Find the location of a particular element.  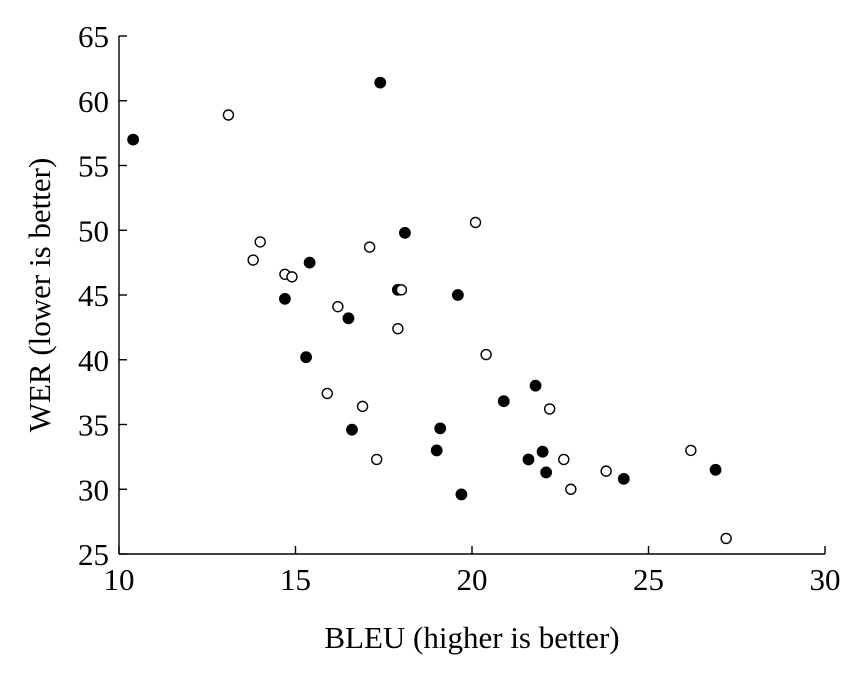

x-ticks: 10 15 20 25 30 is located at coordinates (472, 571).